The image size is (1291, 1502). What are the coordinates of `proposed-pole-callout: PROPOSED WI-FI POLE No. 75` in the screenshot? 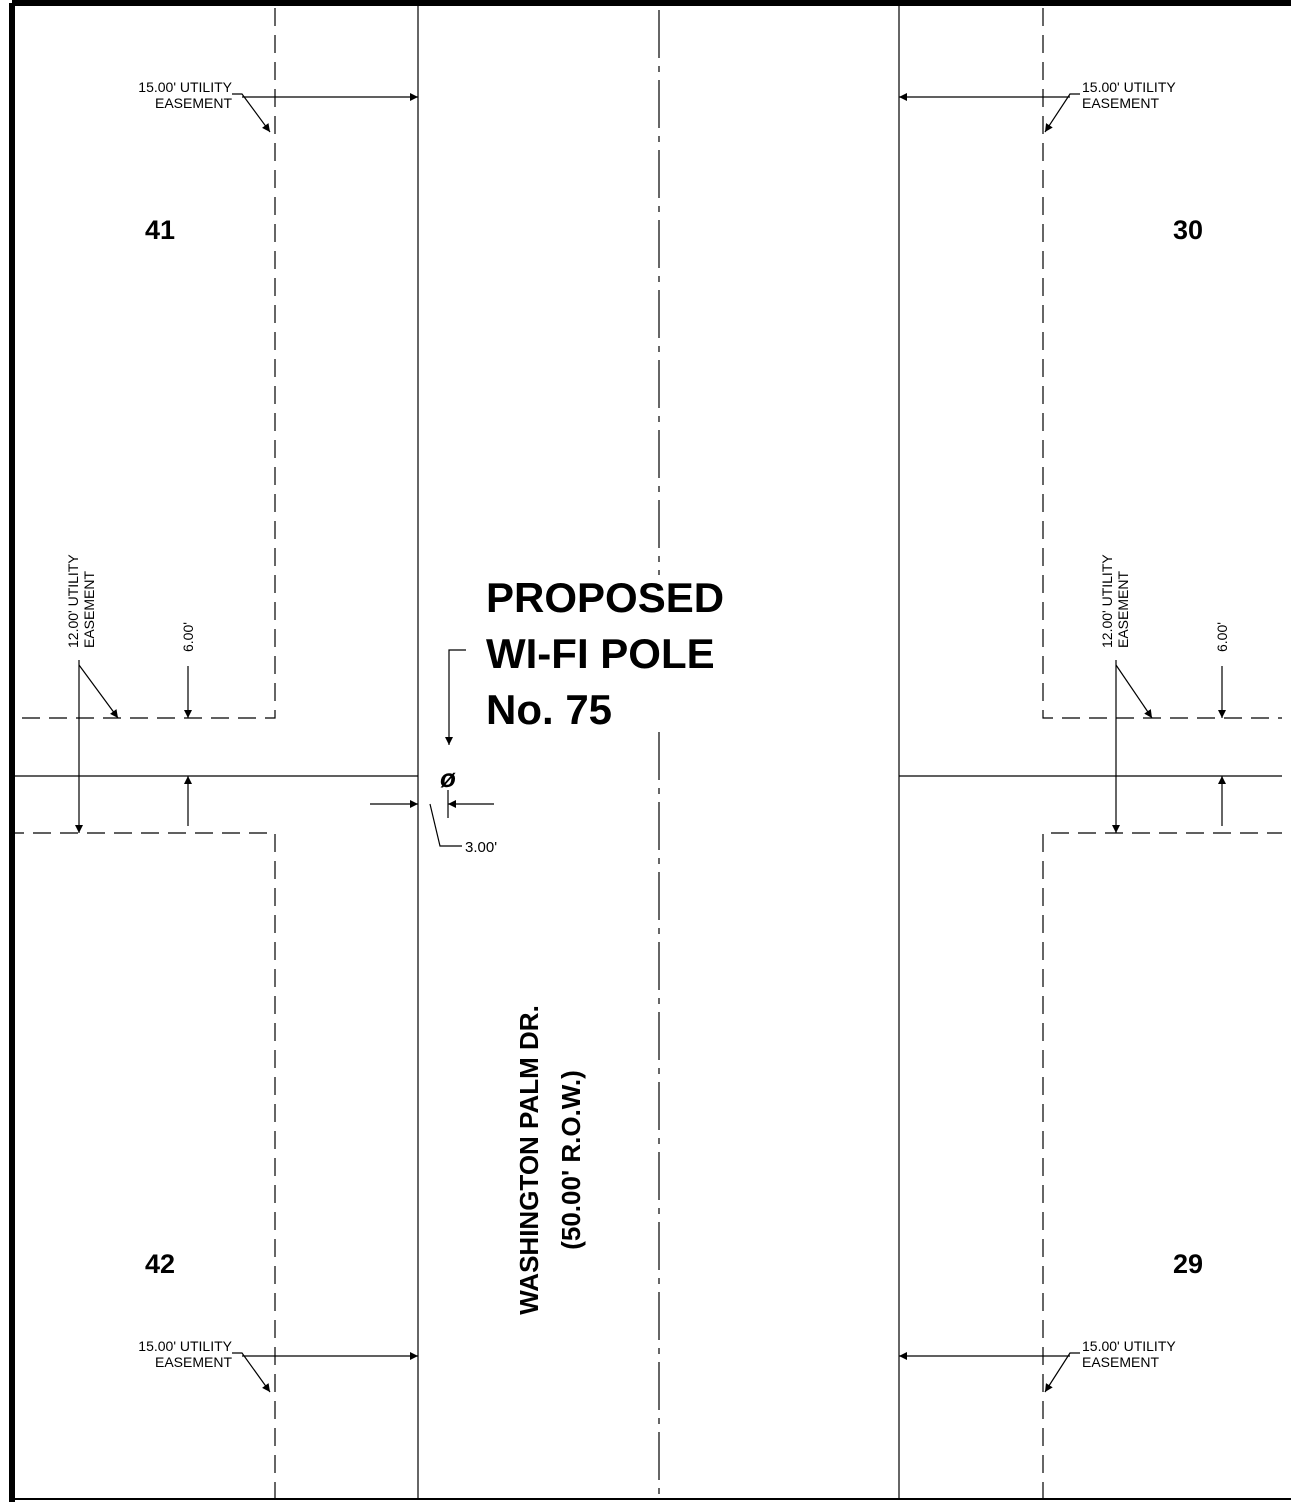 It's located at (584, 659).